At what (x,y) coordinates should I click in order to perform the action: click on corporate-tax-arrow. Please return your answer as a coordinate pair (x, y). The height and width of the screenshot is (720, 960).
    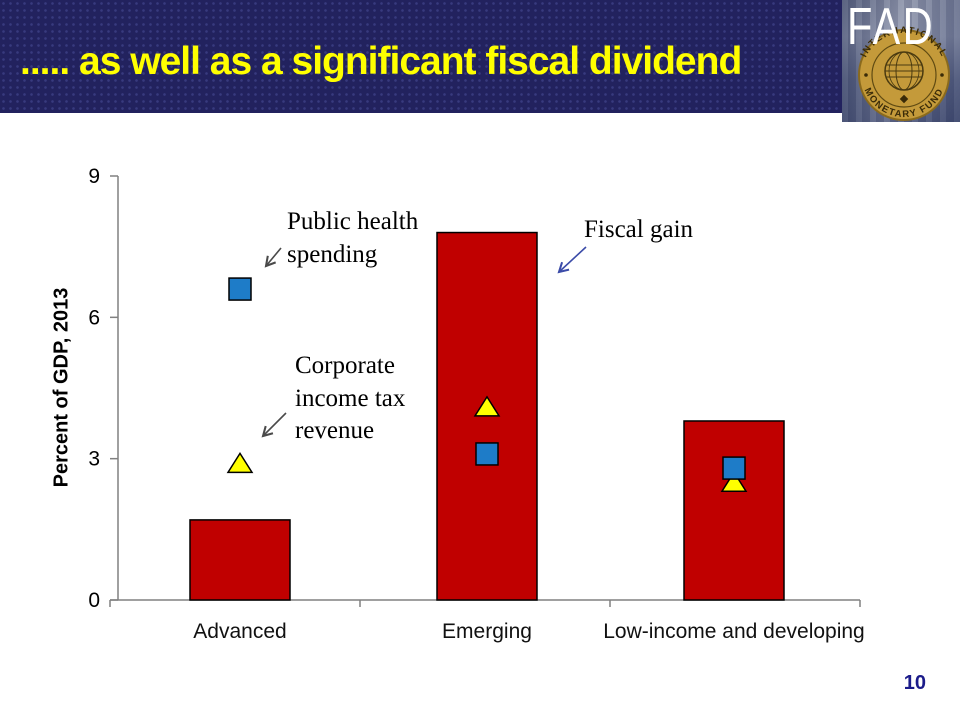
    Looking at the image, I should click on (274, 425).